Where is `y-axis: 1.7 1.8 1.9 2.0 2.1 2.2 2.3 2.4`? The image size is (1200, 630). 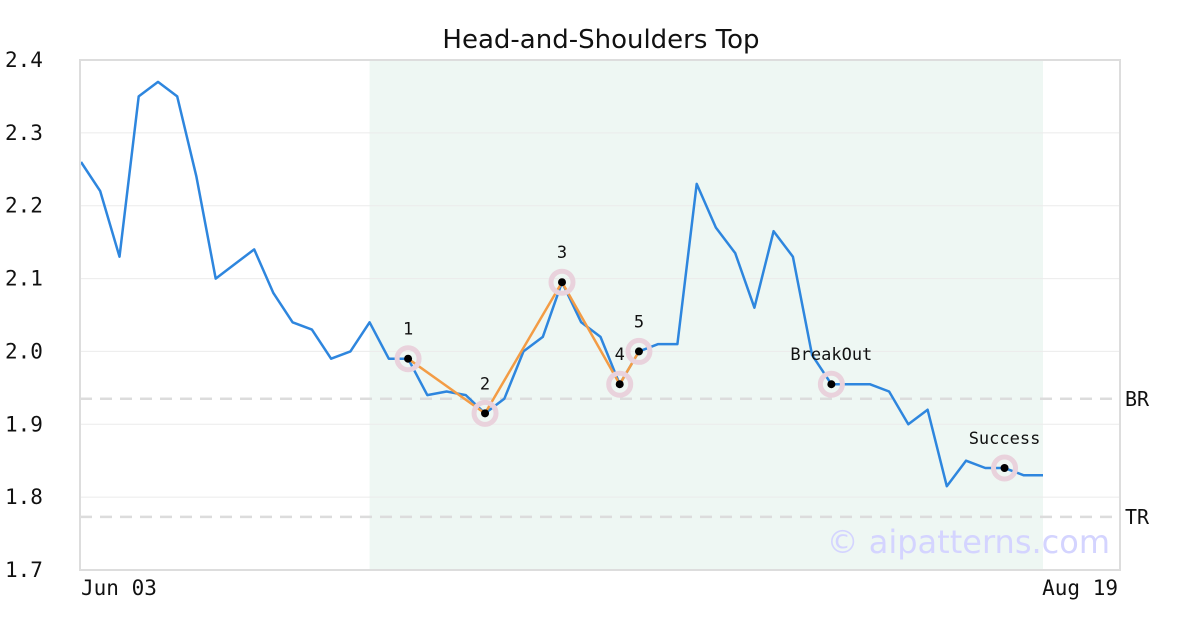 y-axis: 1.7 1.8 1.9 2.0 2.1 2.2 2.3 2.4 is located at coordinates (24, 315).